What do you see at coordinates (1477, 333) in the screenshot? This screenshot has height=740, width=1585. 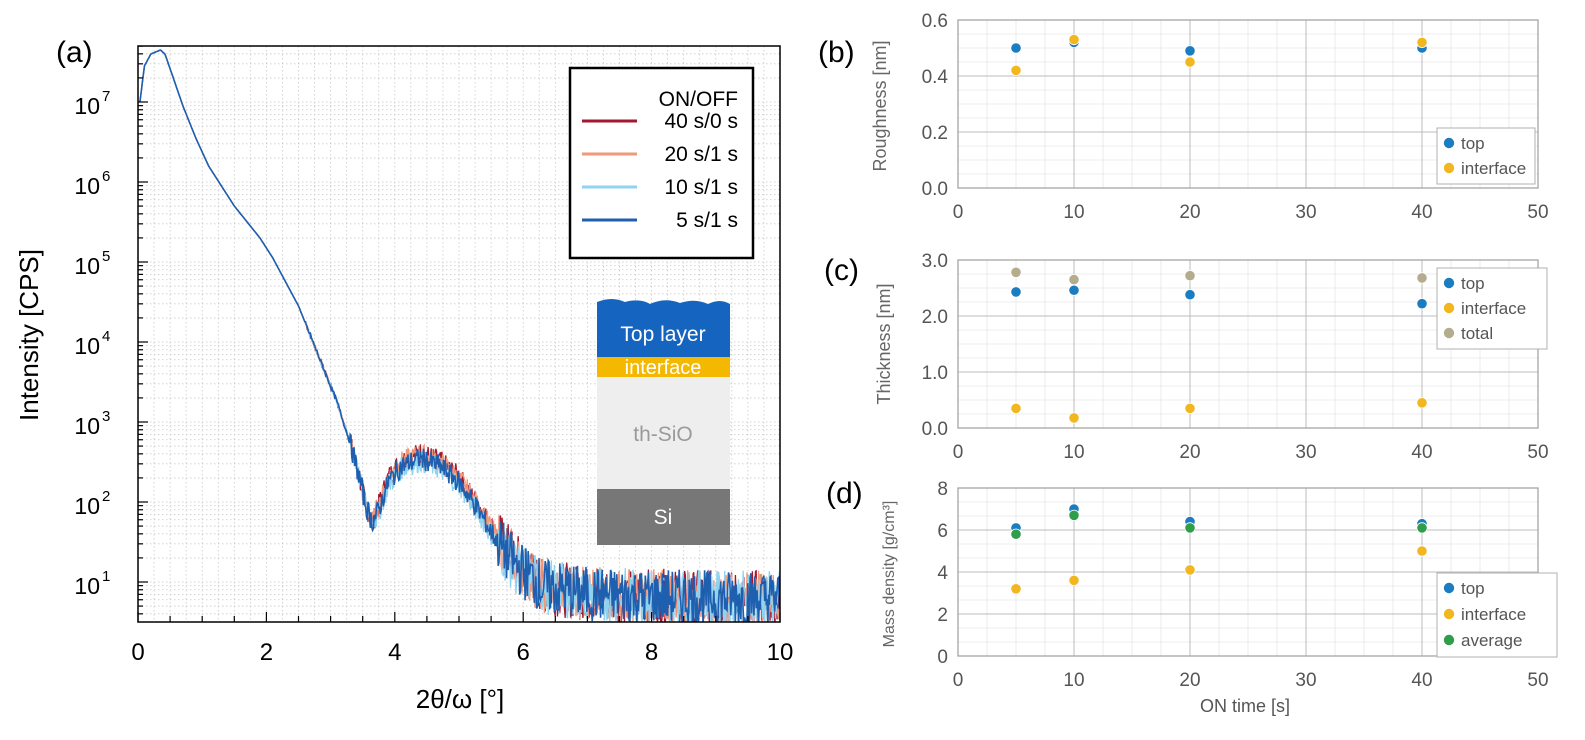 I see `legend-label: total` at bounding box center [1477, 333].